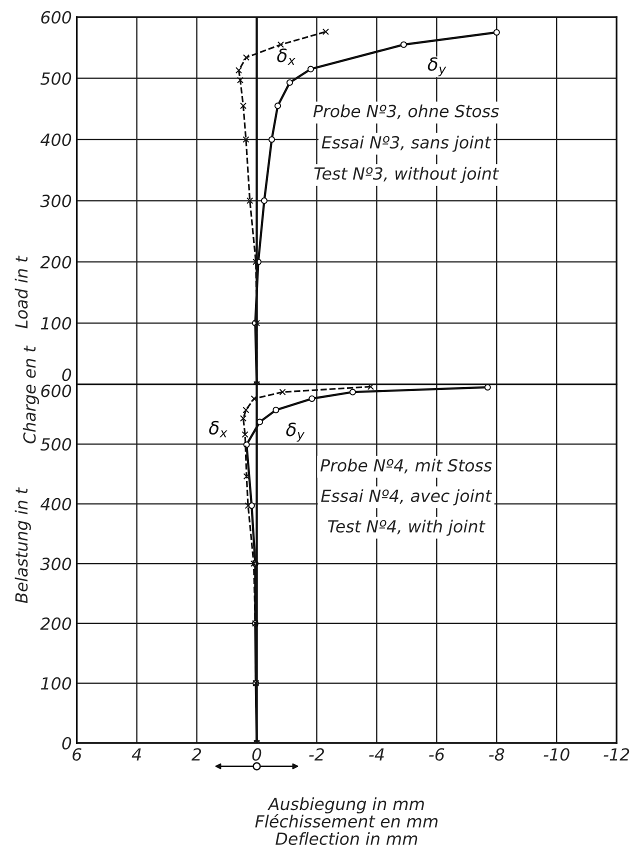 The width and height of the screenshot is (635, 854). Describe the element at coordinates (406, 112) in the screenshot. I see `annotation: Probe Nº3, ohne Stoss` at that location.